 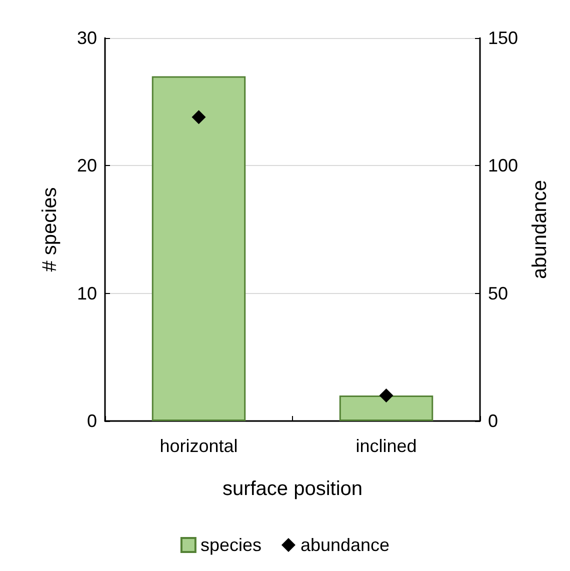 What do you see at coordinates (503, 166) in the screenshot?
I see `y2-tick-label: 100` at bounding box center [503, 166].